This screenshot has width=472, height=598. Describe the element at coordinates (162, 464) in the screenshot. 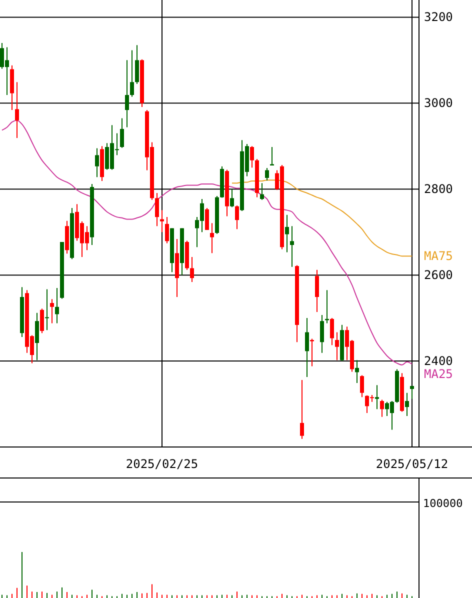

I see `x-tick-label: 2025/02/25` at that location.